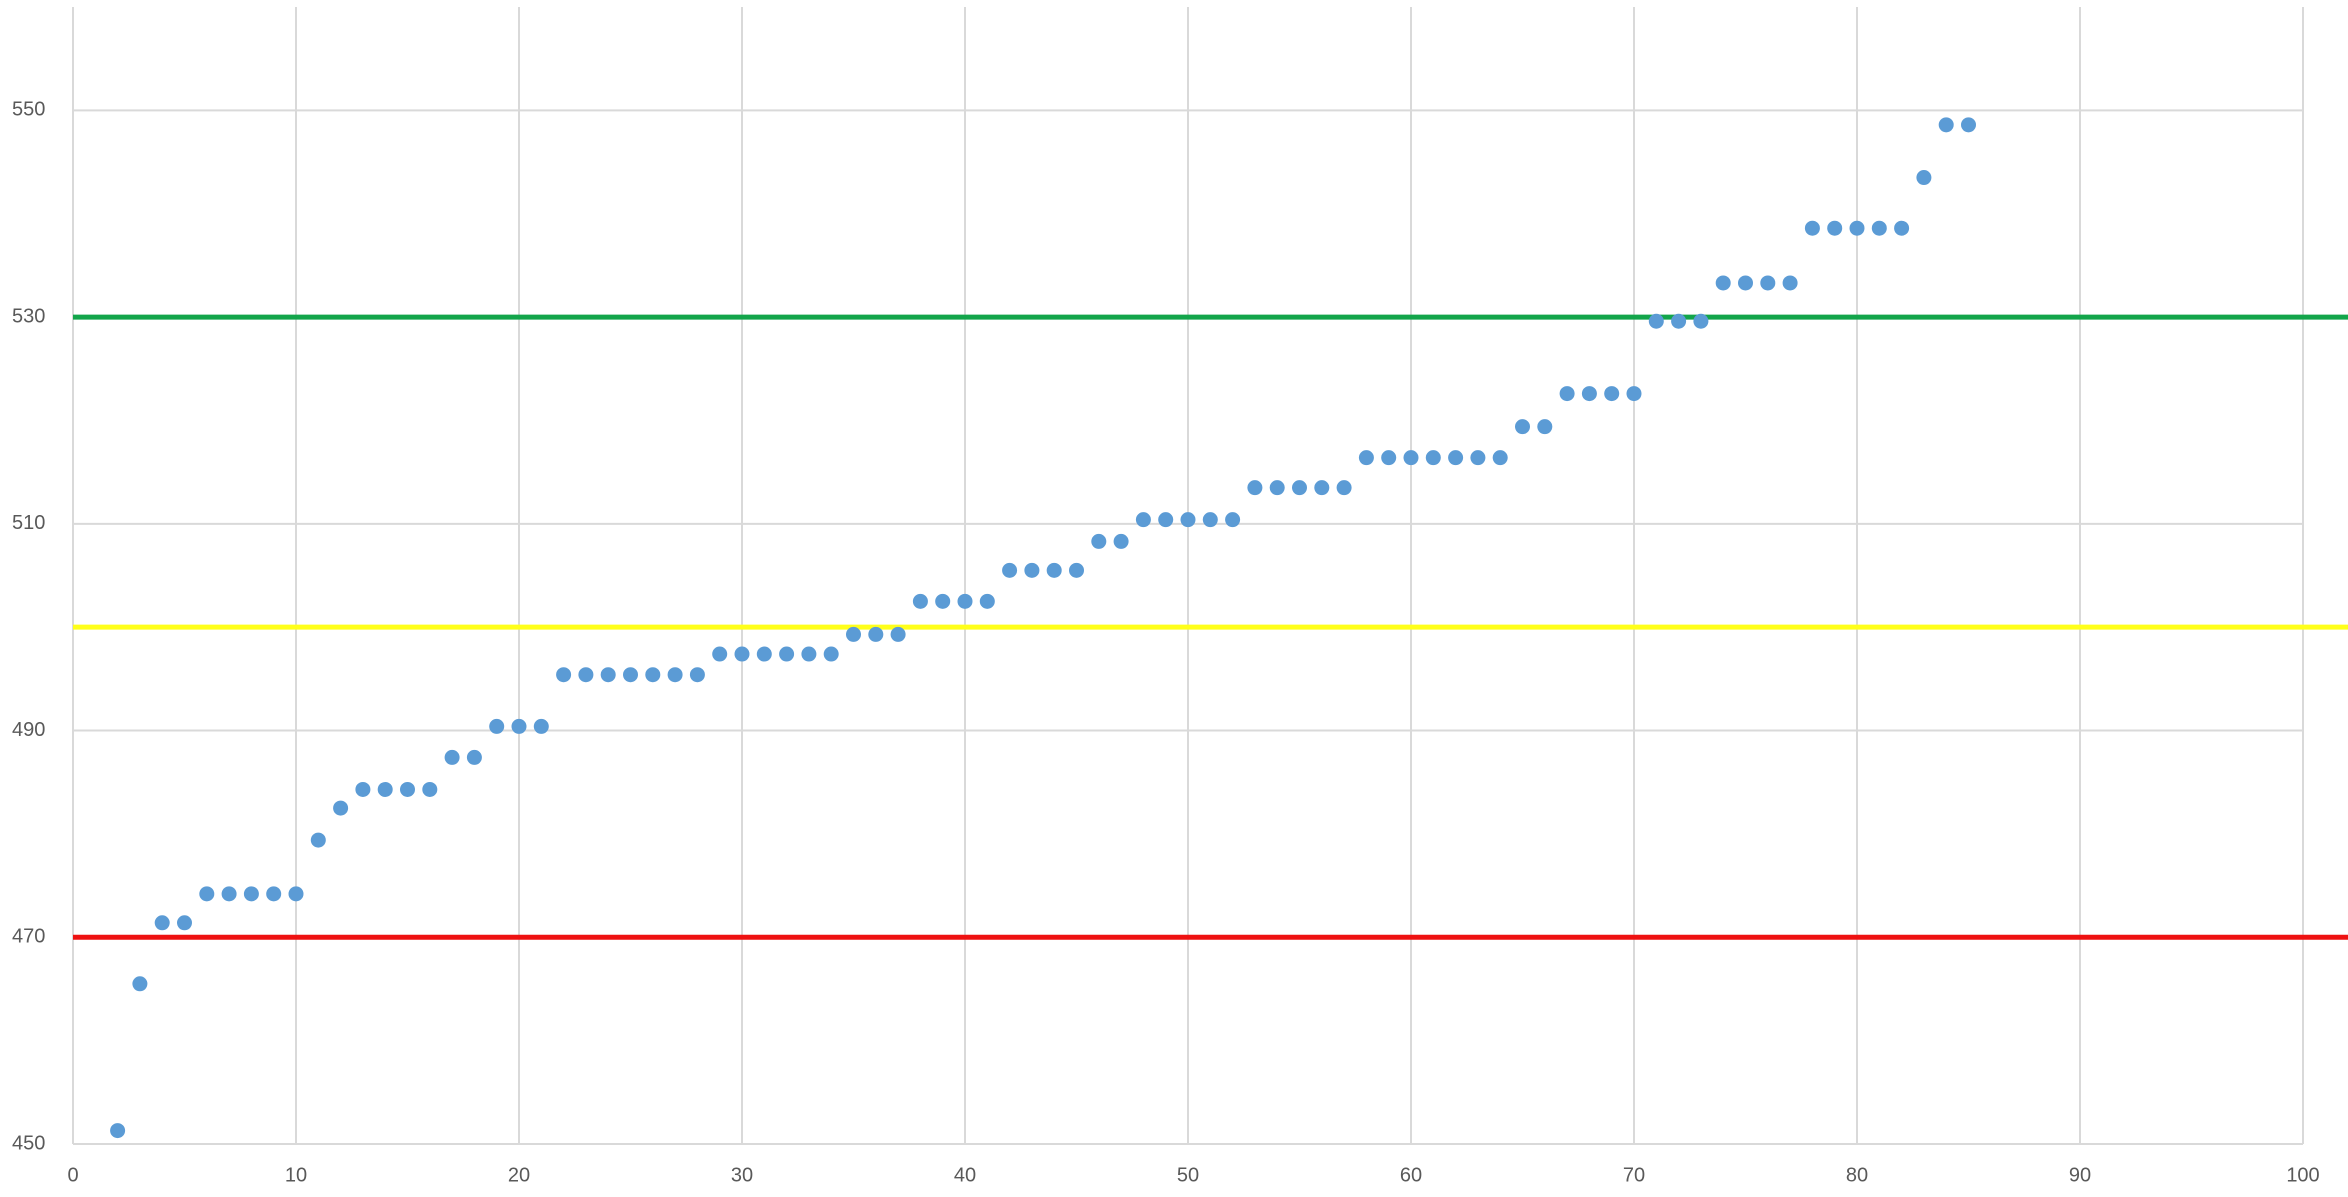  What do you see at coordinates (28, 1143) in the screenshot?
I see `y-tick-label: 450` at bounding box center [28, 1143].